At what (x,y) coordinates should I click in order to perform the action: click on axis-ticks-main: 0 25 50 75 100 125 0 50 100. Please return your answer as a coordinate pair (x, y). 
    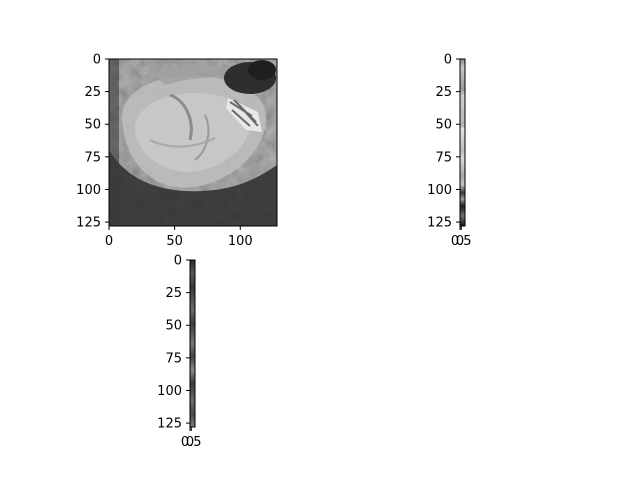
    Looking at the image, I should click on (164, 151).